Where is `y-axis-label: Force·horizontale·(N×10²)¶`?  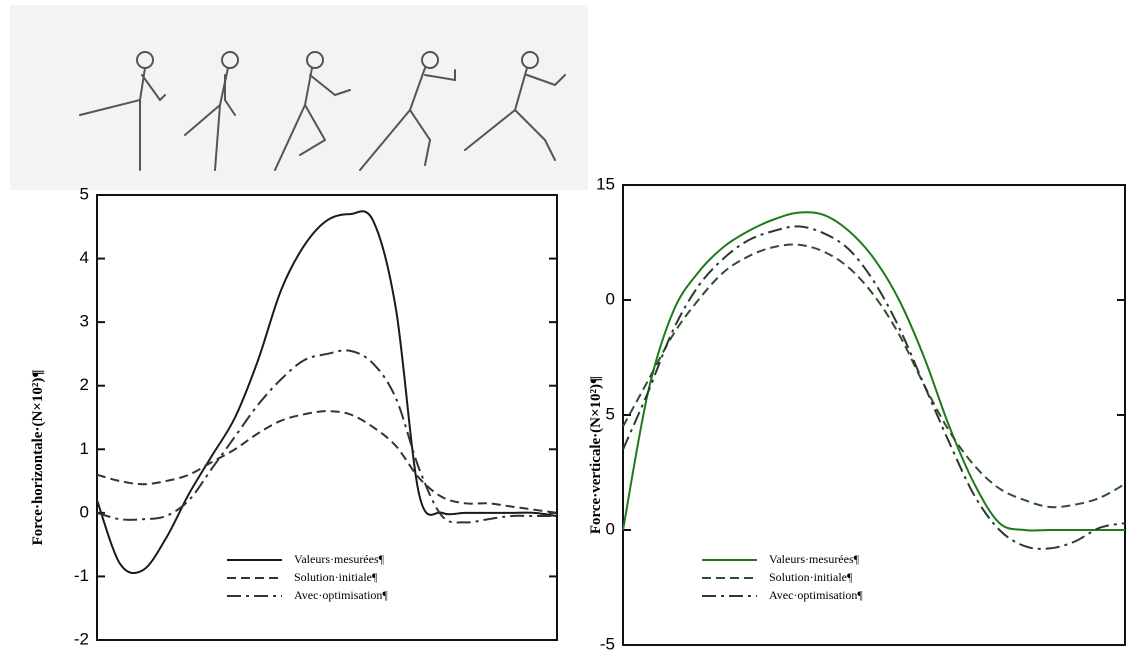
y-axis-label: Force·horizontale·(N×10²)¶ is located at coordinates (38, 458).